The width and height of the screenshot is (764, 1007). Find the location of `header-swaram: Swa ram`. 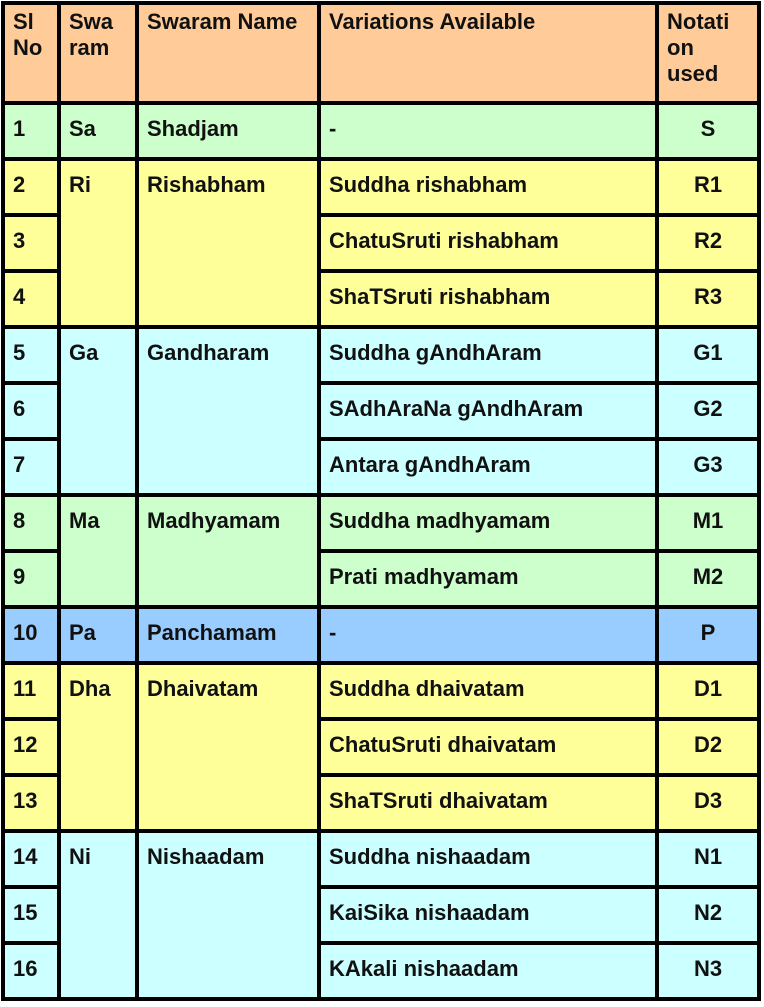

header-swaram: Swa ram is located at coordinates (98, 53).